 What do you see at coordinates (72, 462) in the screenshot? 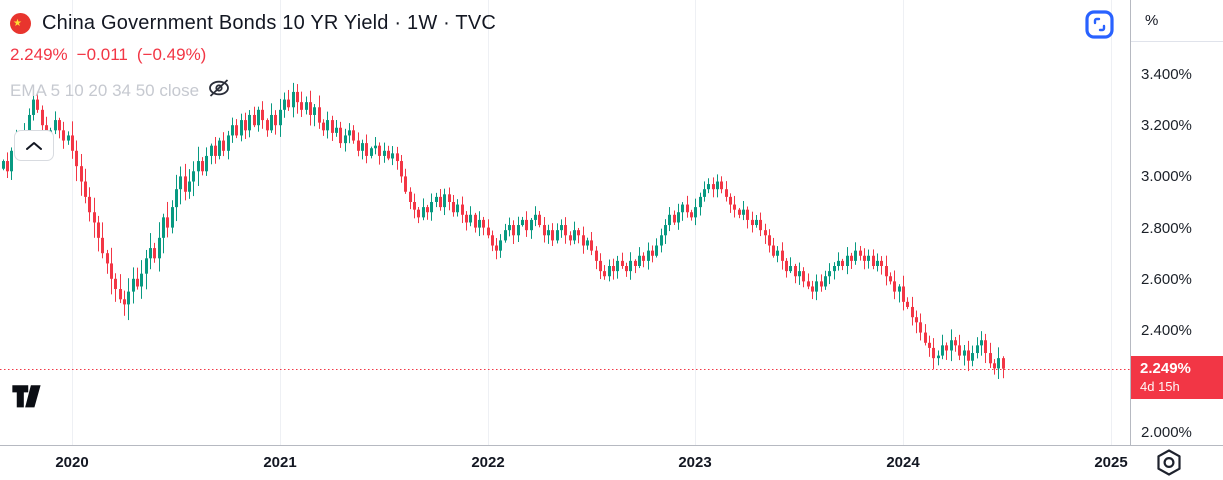
I see `time-tick-label: 2020` at bounding box center [72, 462].